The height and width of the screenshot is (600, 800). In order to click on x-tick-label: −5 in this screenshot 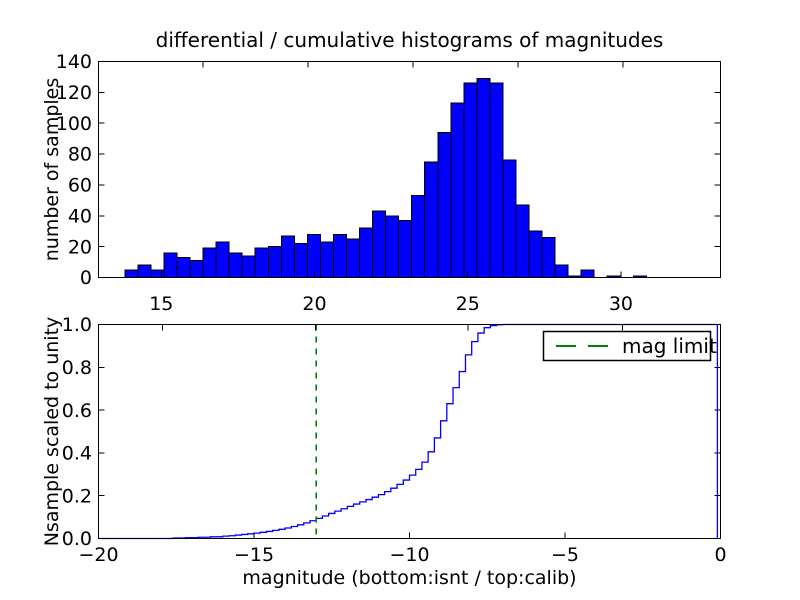, I will do `click(565, 555)`.